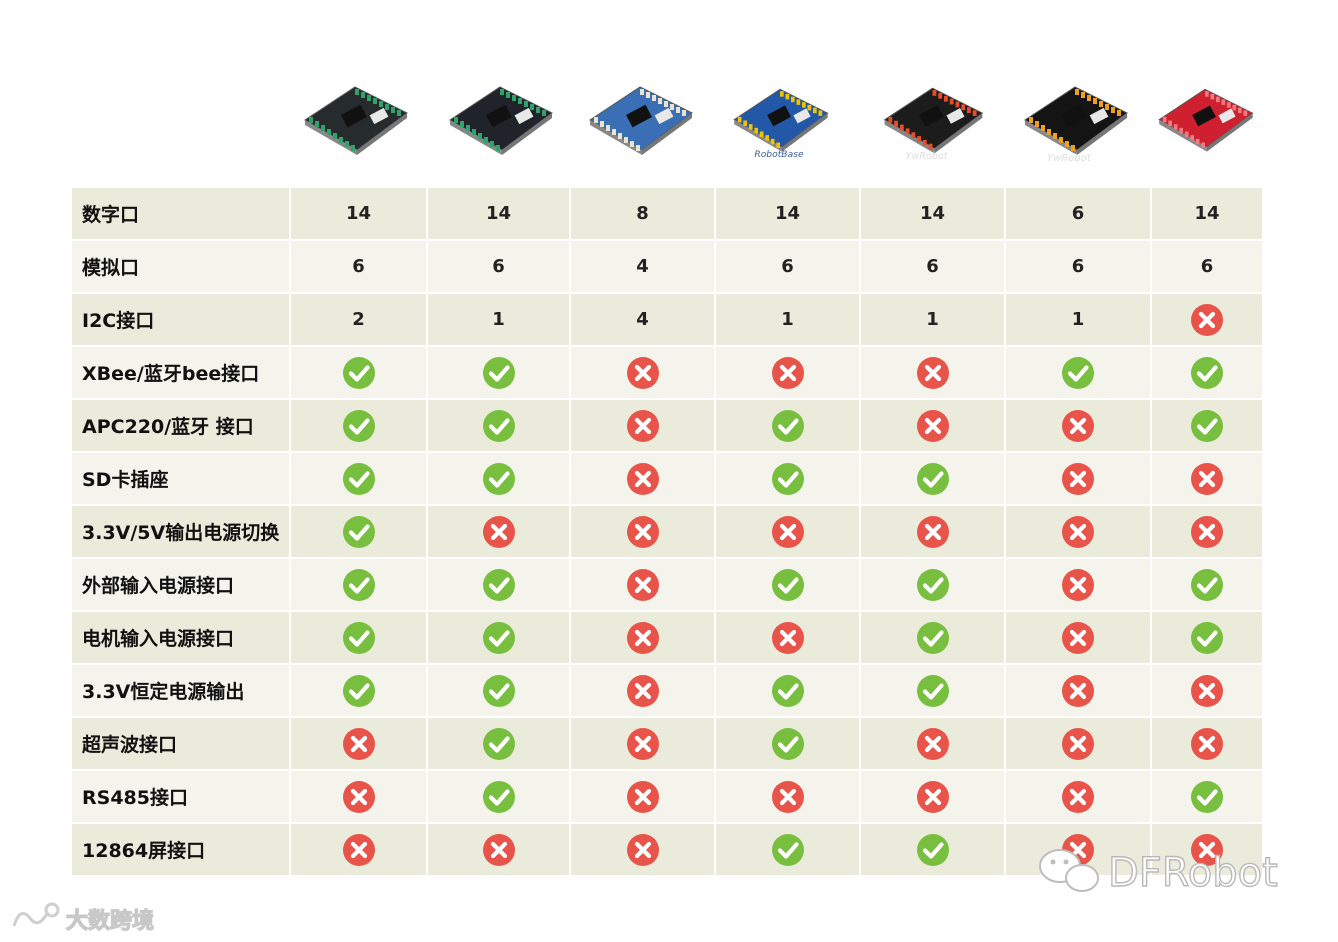 The height and width of the screenshot is (942, 1338). Describe the element at coordinates (181, 267) in the screenshot. I see `row-label: 模拟口` at that location.